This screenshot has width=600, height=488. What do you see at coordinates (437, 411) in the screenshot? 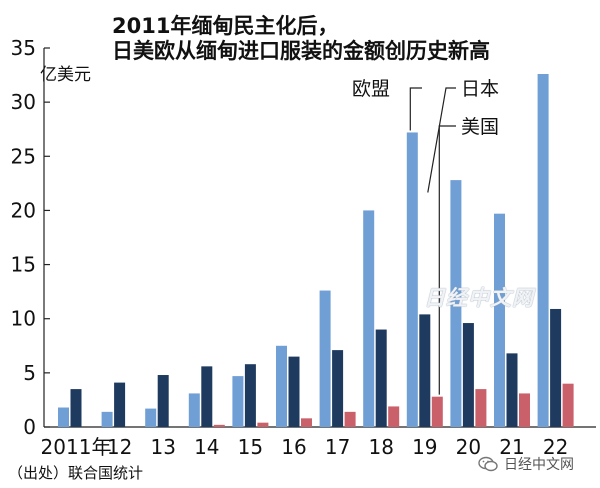
I see `bar-19-美国` at bounding box center [437, 411].